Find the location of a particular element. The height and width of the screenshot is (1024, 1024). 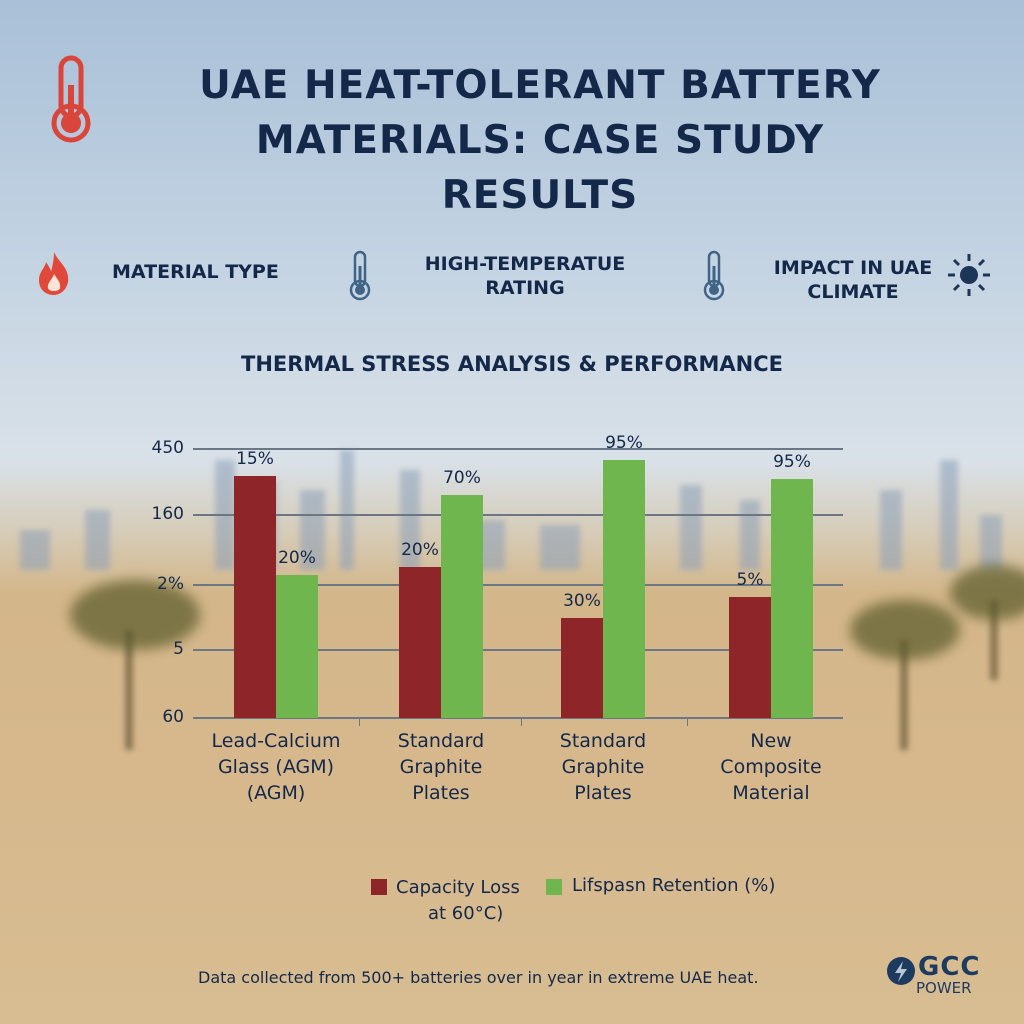

x-category-label: Lead-Calcium Glass (AGM) (AGM) is located at coordinates (276, 767).